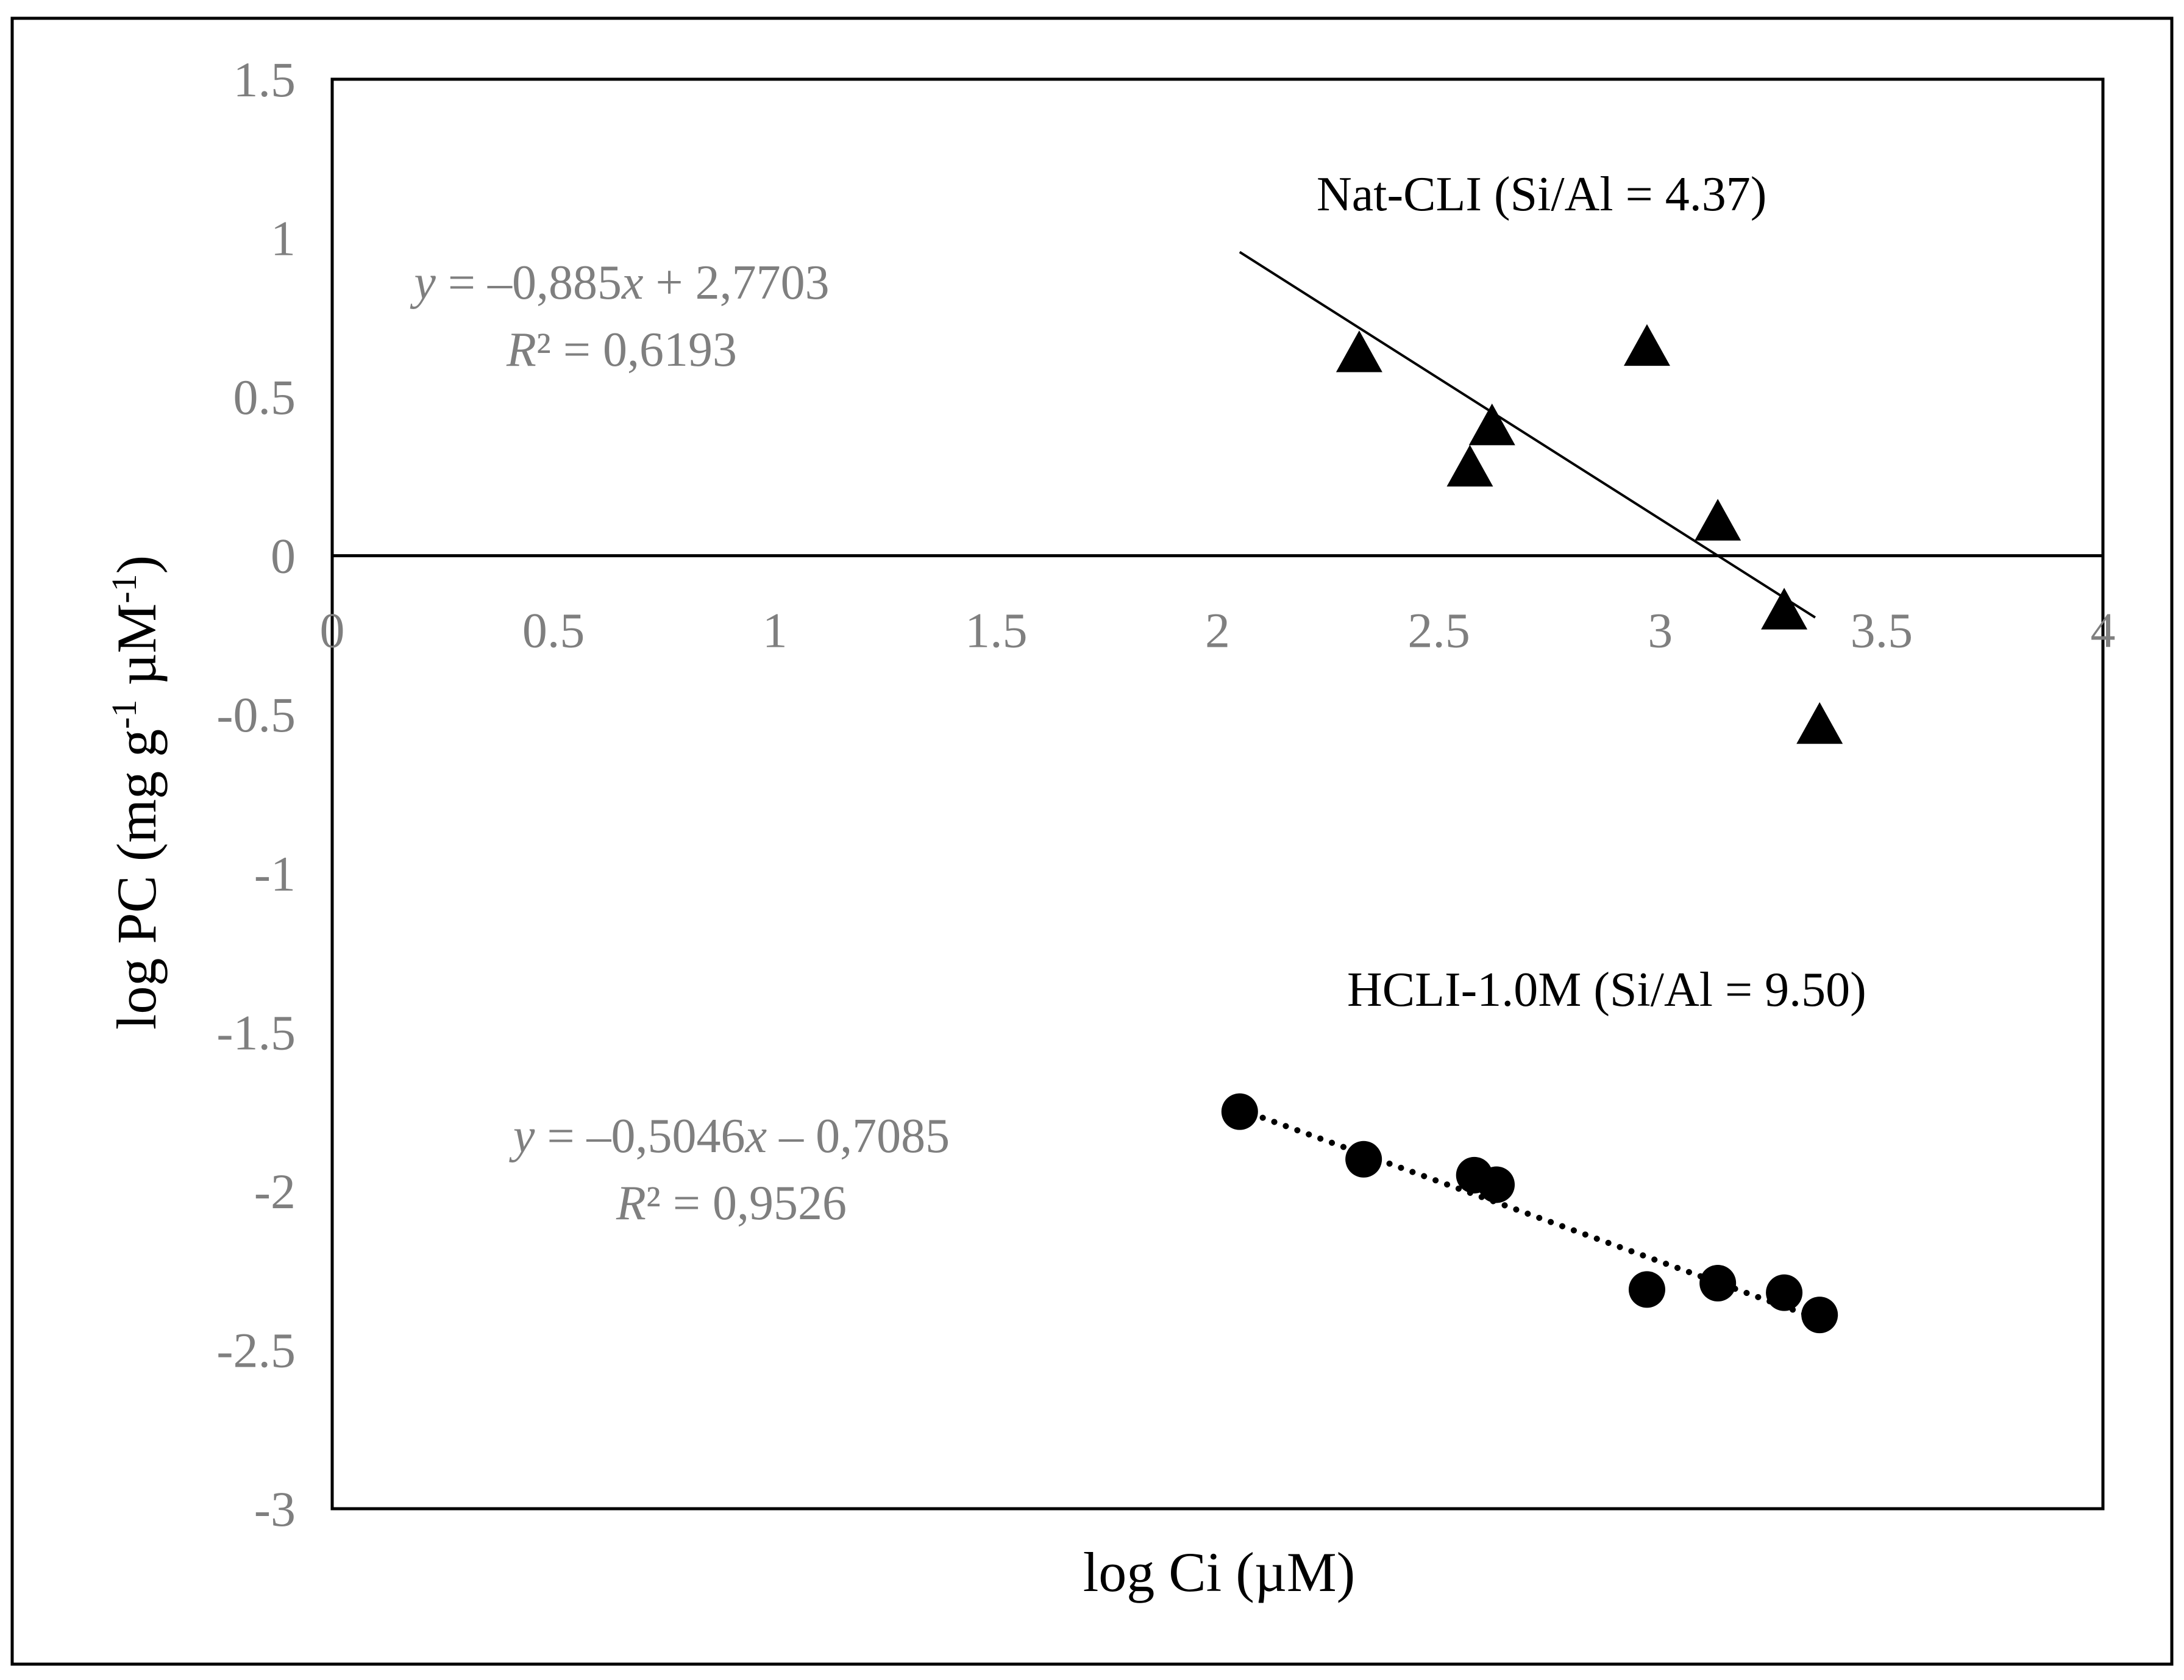  What do you see at coordinates (283, 556) in the screenshot?
I see `y-tick-label: 0` at bounding box center [283, 556].